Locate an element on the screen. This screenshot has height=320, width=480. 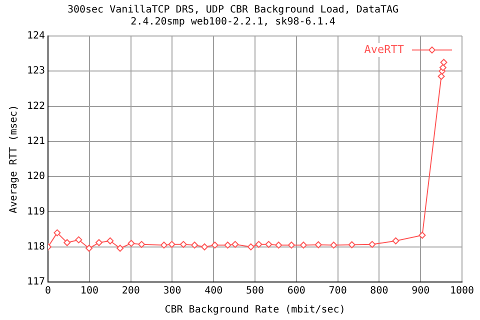
y-tick-label: 119 is located at coordinates (36, 212).